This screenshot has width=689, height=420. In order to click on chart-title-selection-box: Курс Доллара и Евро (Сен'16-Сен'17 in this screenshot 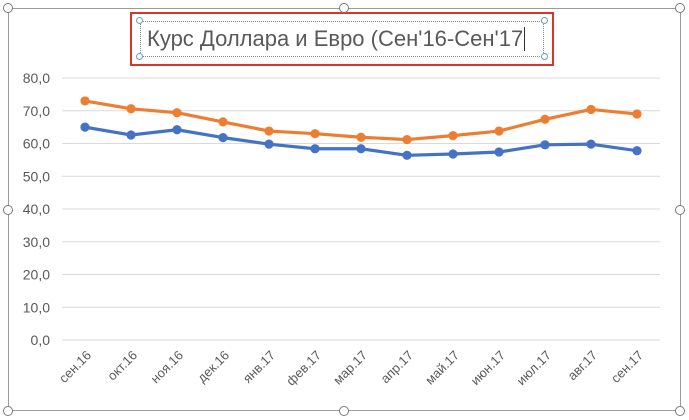, I will do `click(342, 39)`.